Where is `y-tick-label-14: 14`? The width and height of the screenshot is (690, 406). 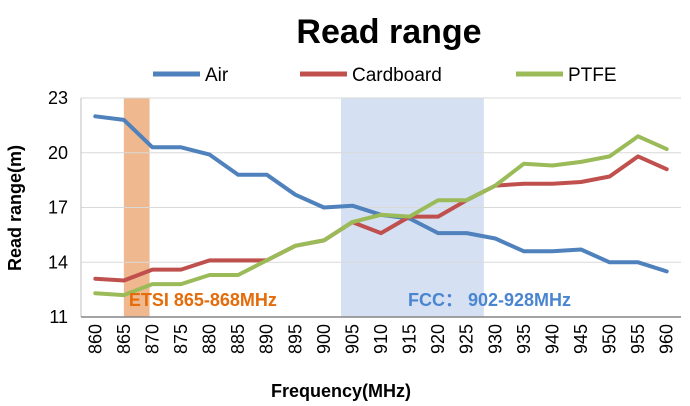 y-tick-label-14: 14 is located at coordinates (58, 262).